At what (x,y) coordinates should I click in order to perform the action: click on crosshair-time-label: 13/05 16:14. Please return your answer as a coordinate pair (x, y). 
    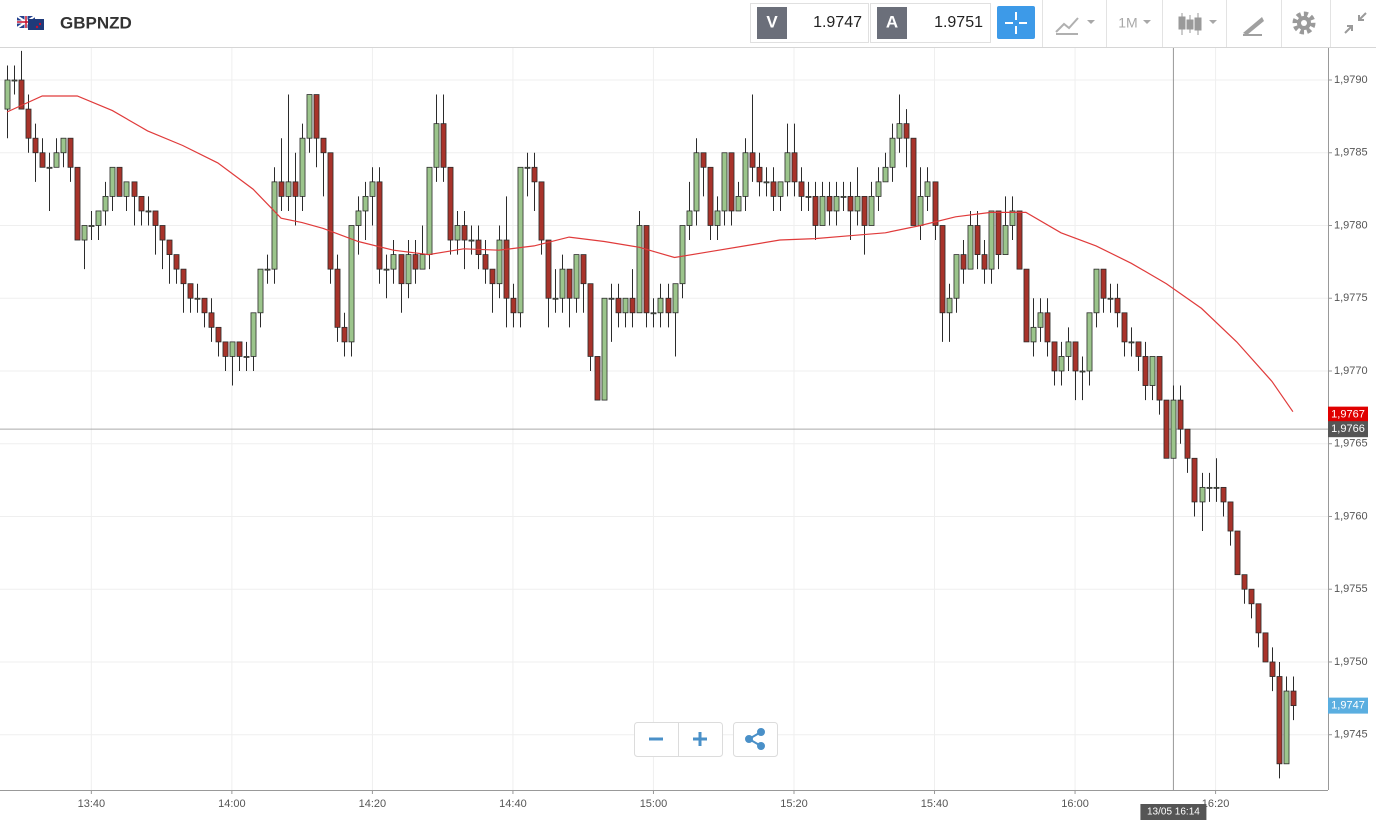
    Looking at the image, I should click on (1173, 812).